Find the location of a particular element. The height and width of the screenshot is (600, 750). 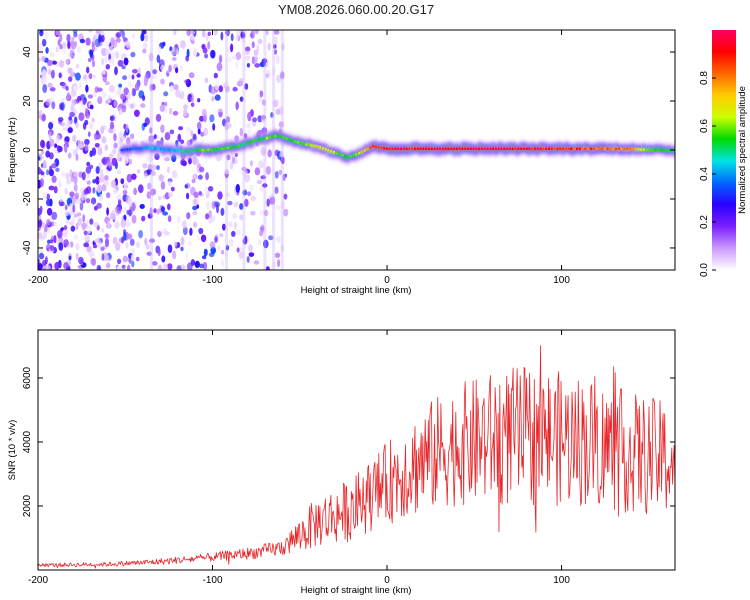

y-tick-label: 4000 is located at coordinates (27, 441).